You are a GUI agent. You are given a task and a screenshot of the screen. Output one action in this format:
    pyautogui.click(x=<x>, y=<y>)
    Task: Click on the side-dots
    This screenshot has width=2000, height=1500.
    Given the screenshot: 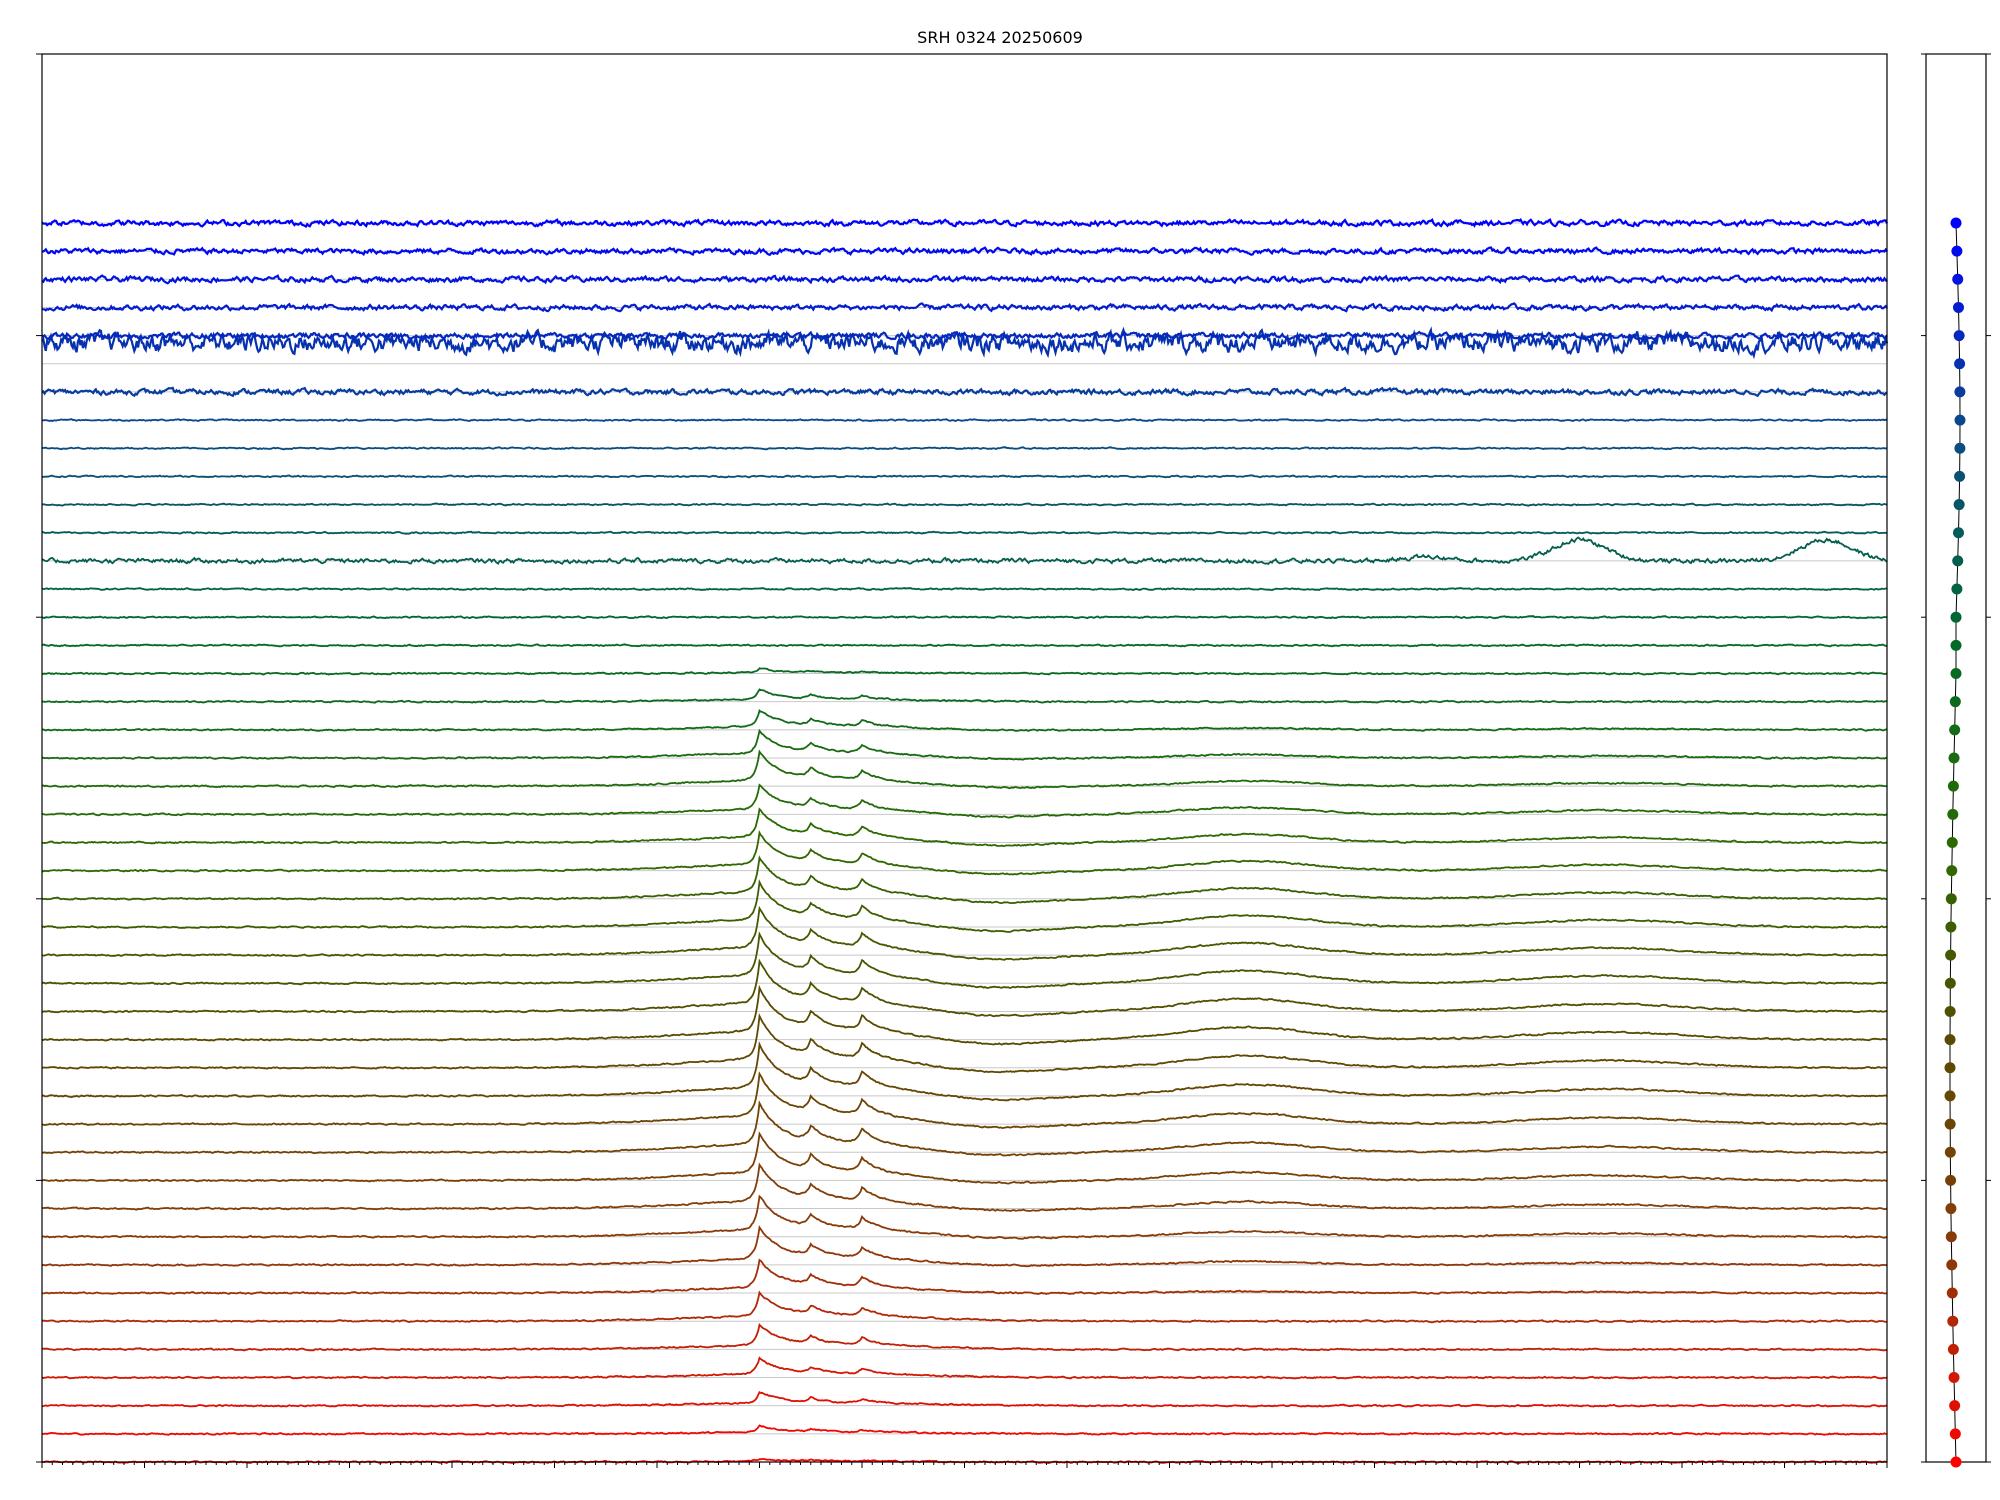 What is the action you would take?
    pyautogui.click(x=1955, y=842)
    